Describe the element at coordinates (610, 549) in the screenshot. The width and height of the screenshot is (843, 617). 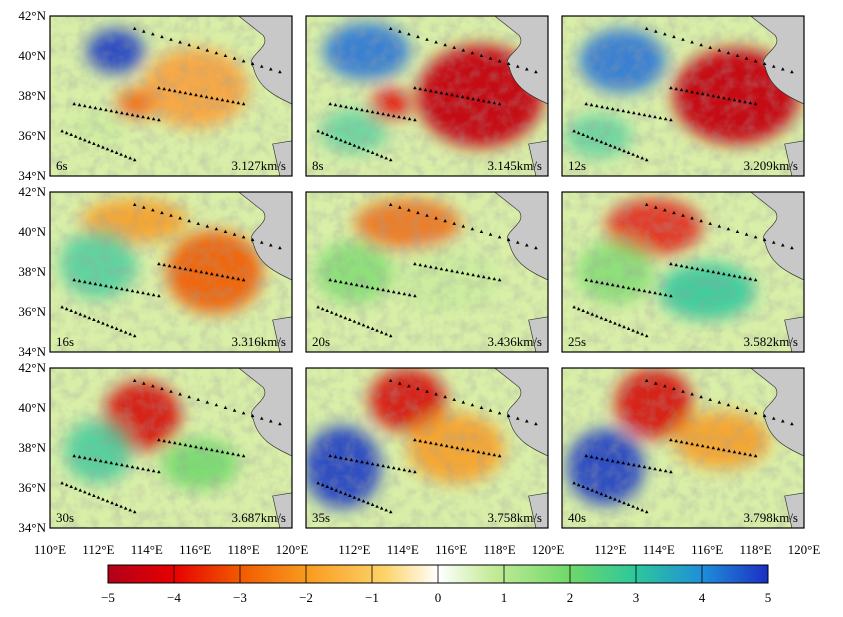
I see `lon-label: 112°E` at that location.